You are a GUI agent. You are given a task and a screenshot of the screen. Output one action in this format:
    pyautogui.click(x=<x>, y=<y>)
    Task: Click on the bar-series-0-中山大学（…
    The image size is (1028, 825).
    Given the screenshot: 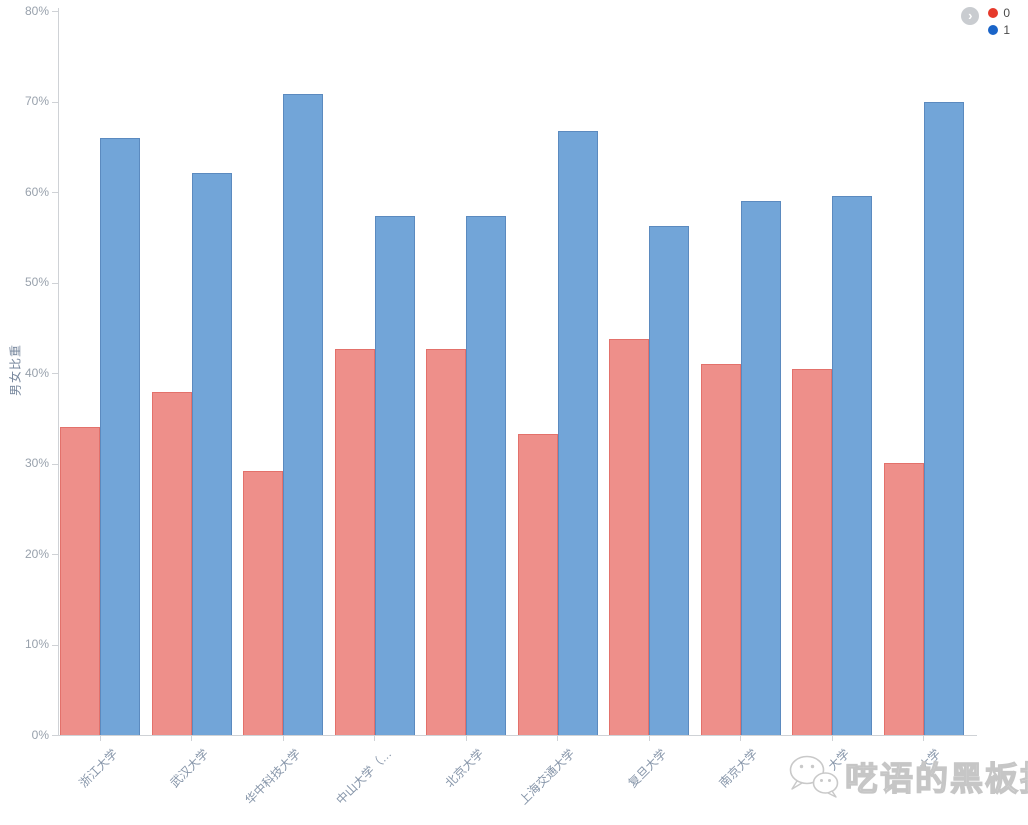 What is the action you would take?
    pyautogui.click(x=354, y=542)
    